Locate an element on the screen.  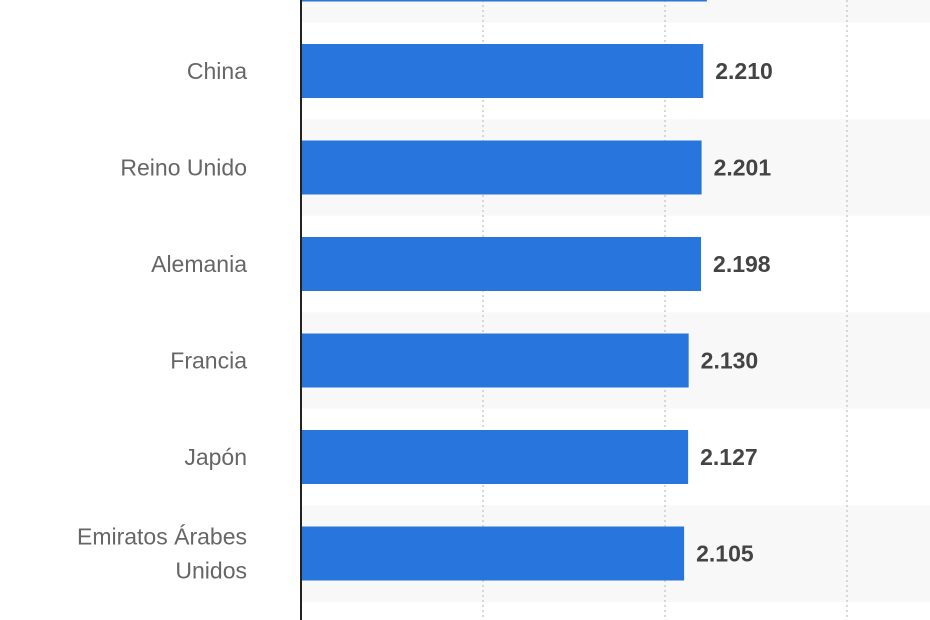
value-label: 2.130 is located at coordinates (730, 361).